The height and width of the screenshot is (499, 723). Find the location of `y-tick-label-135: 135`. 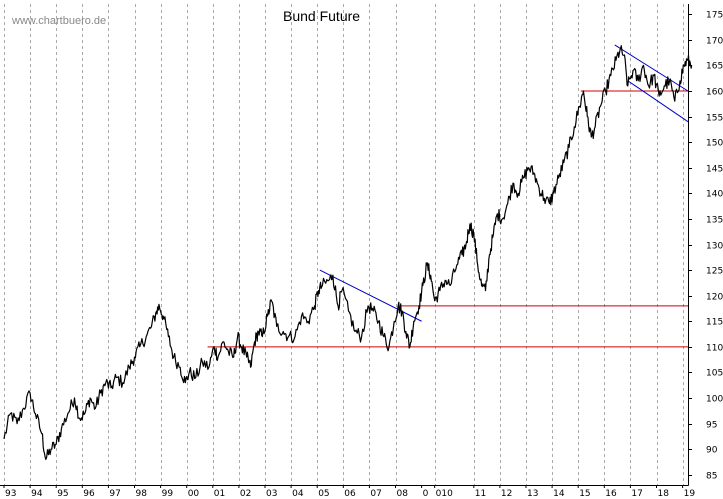

y-tick-label-135: 135 is located at coordinates (714, 221).